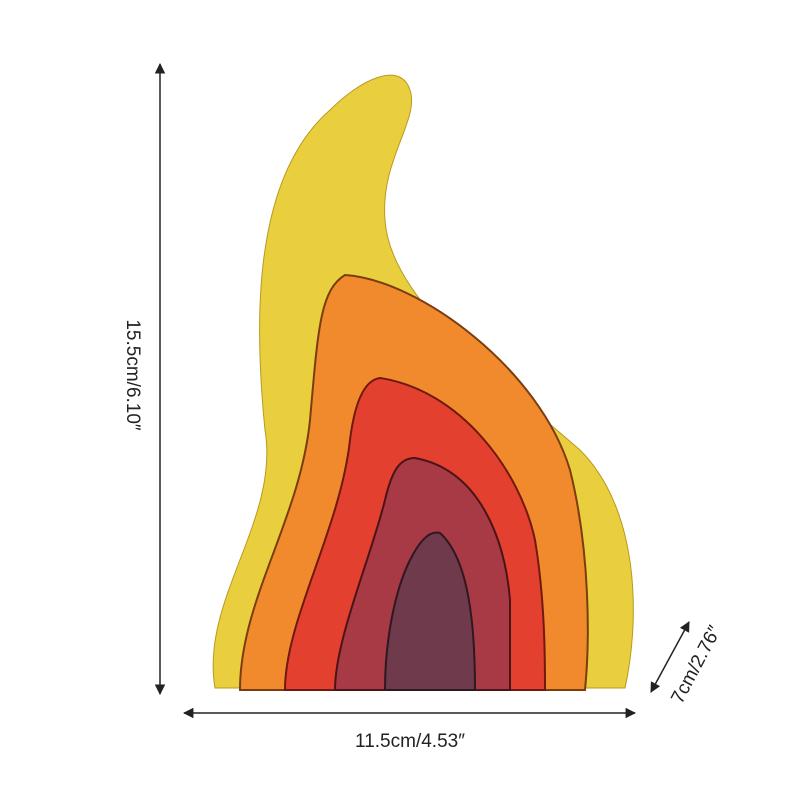  Describe the element at coordinates (430, 611) in the screenshot. I see `purple-piece` at that location.